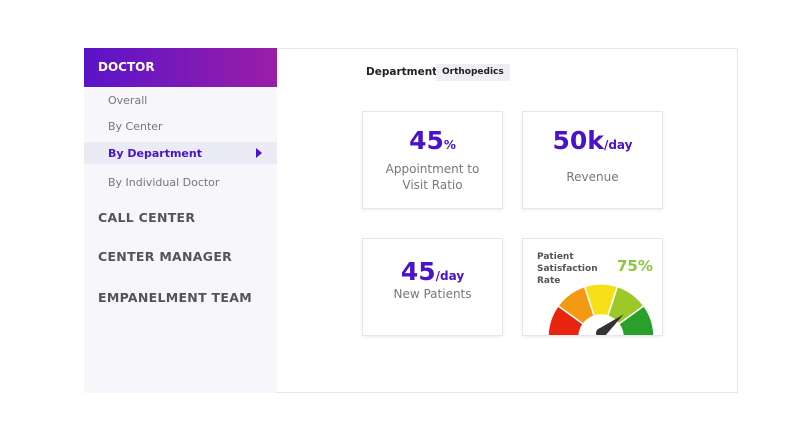 The image size is (800, 440). I want to click on gauge-value: 75%, so click(635, 266).